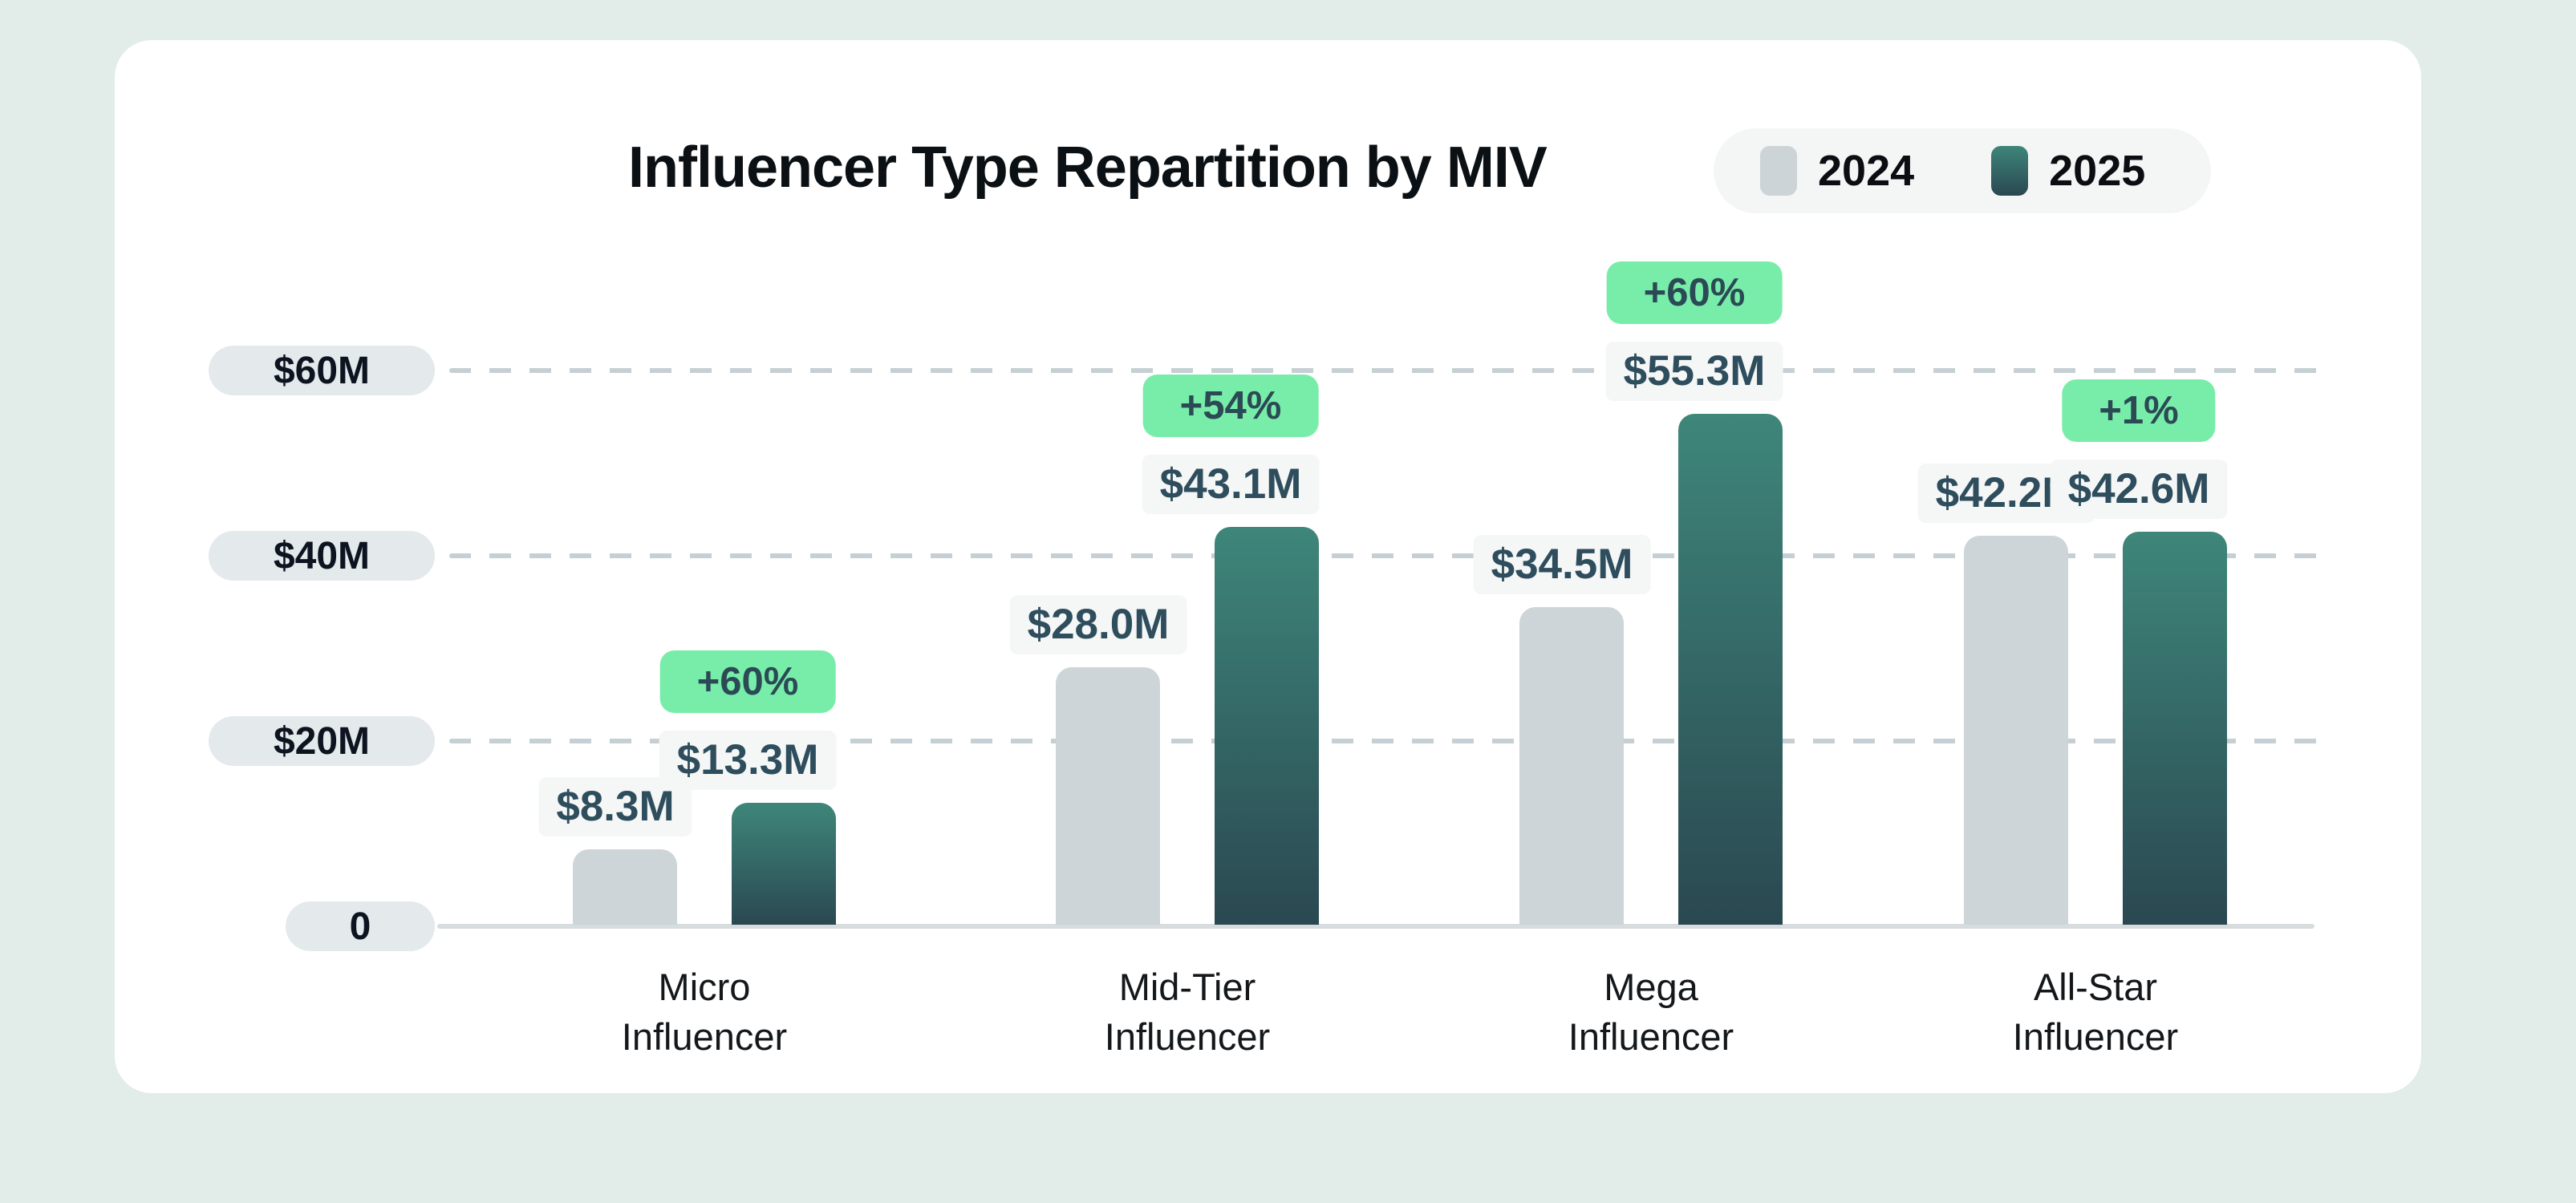 Image resolution: width=2576 pixels, height=1203 pixels. Describe the element at coordinates (1390, 555) in the screenshot. I see `grid-line-40M` at that location.